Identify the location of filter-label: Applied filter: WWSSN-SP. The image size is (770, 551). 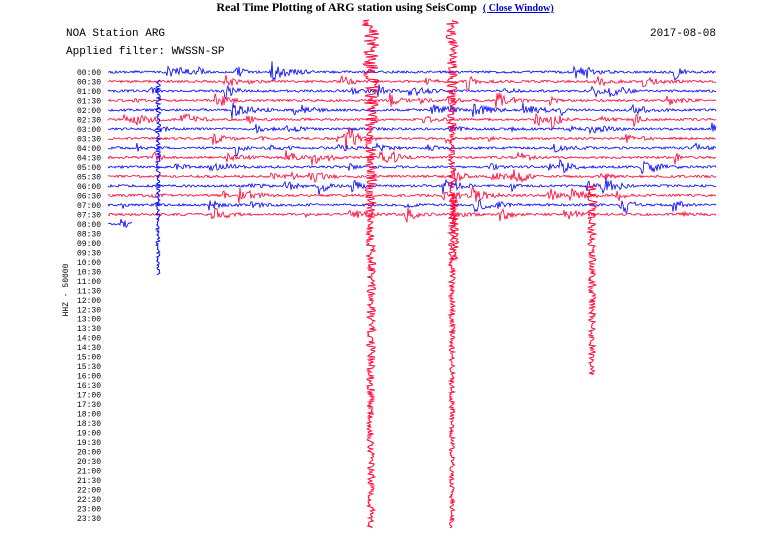
(145, 52).